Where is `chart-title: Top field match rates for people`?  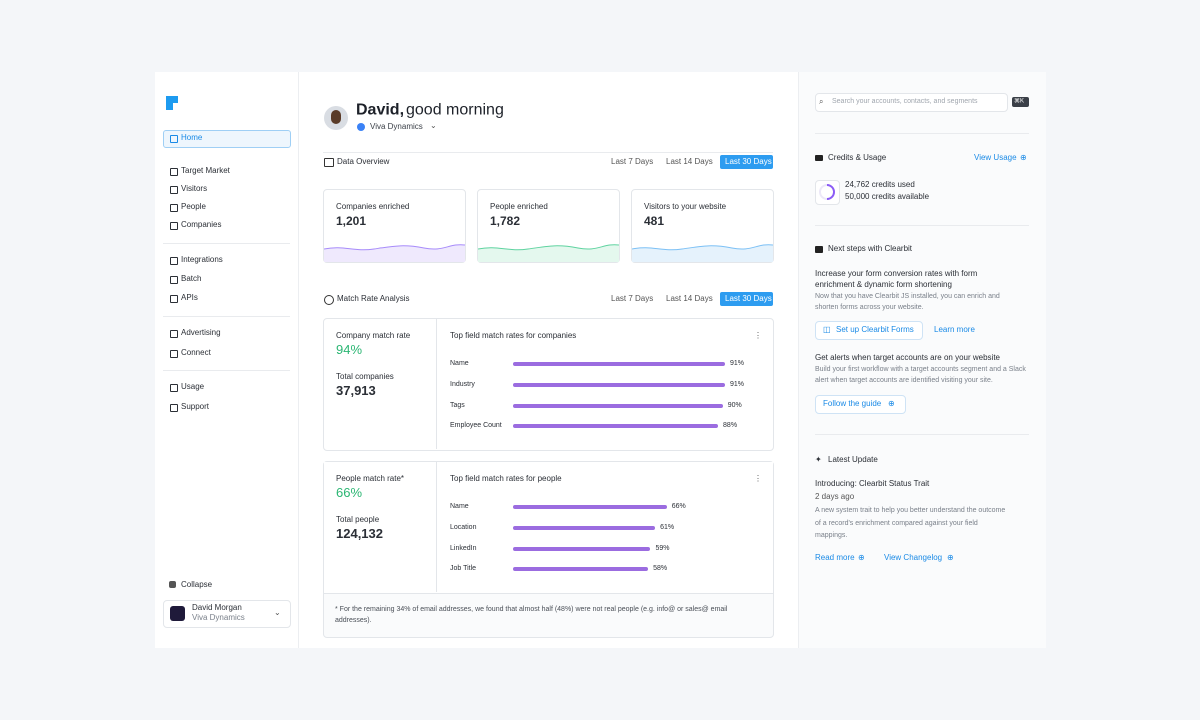 chart-title: Top field match rates for people is located at coordinates (506, 479).